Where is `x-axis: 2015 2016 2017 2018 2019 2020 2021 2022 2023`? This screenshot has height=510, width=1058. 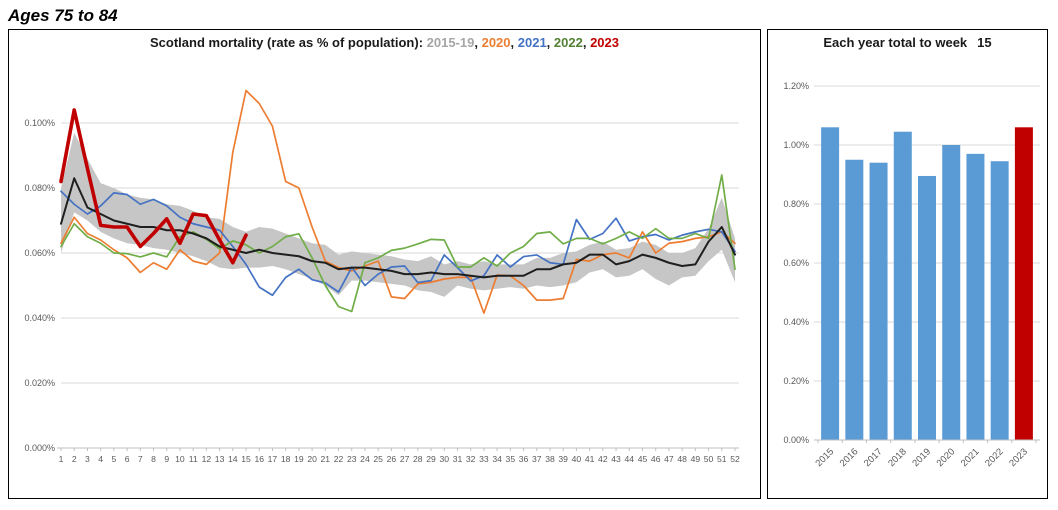
x-axis: 2015 2016 2017 2018 2019 2020 2021 2022 2023 is located at coordinates (927, 454).